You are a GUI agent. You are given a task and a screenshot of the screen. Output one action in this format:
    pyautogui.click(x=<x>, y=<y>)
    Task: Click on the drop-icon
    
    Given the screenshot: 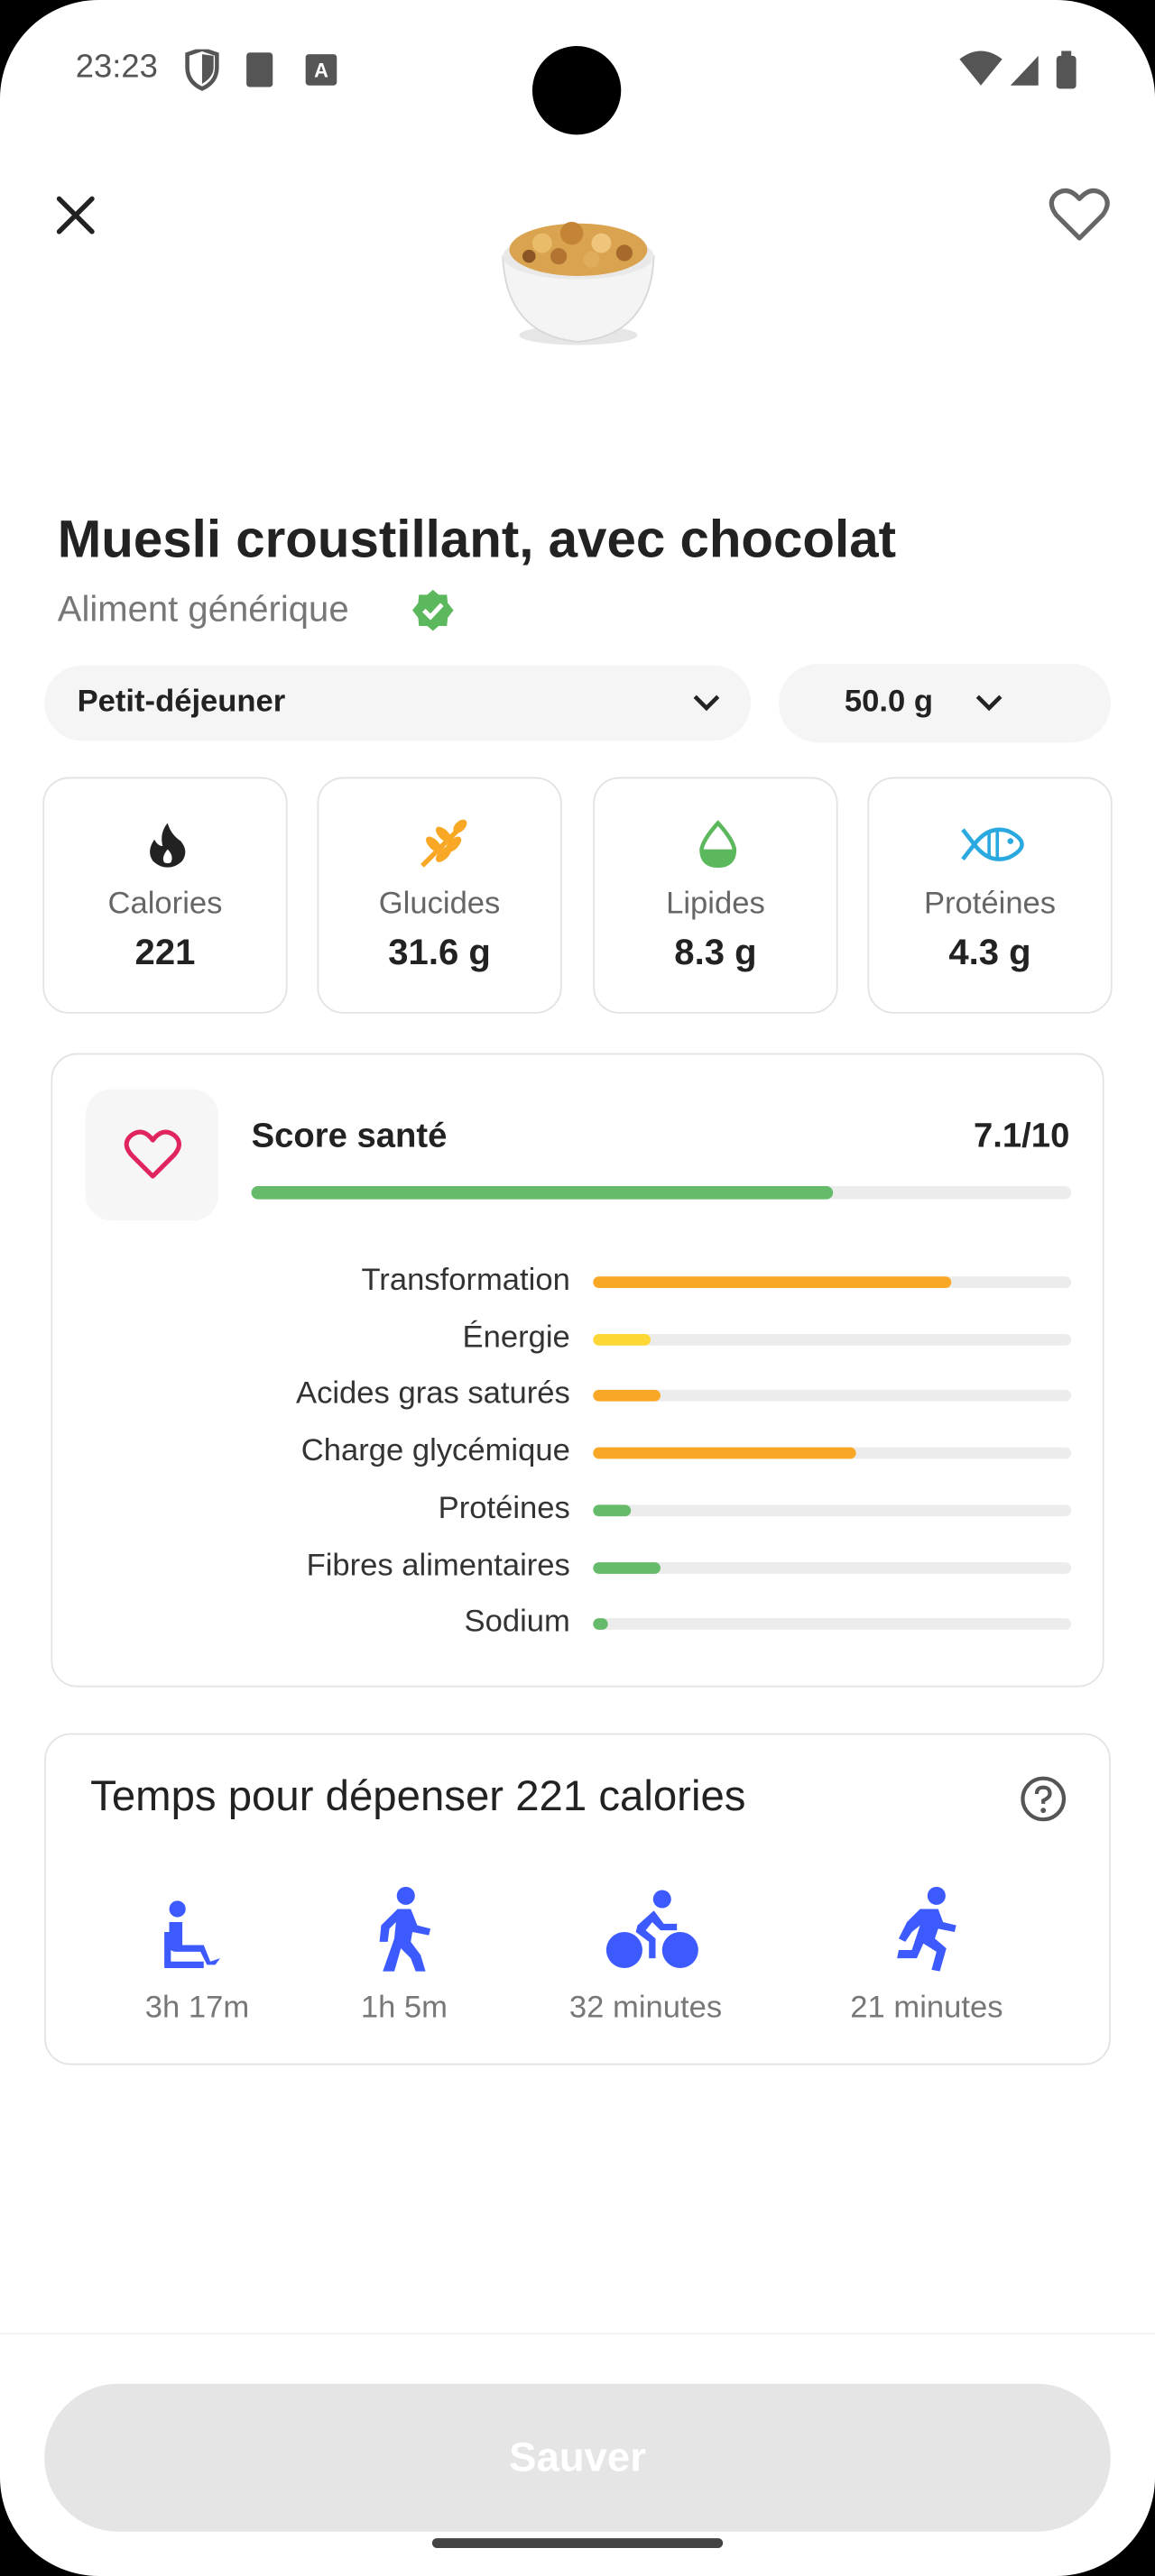 What is the action you would take?
    pyautogui.click(x=718, y=845)
    